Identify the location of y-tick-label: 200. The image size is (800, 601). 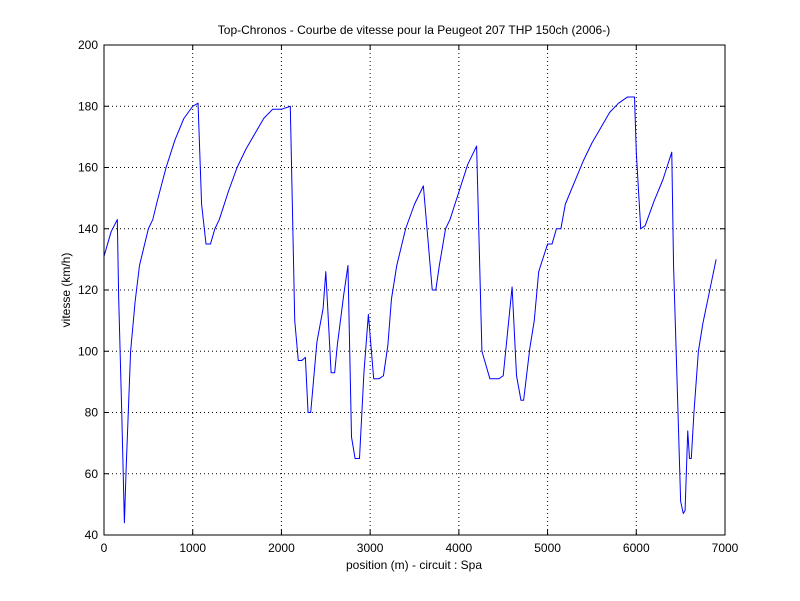
(88, 45).